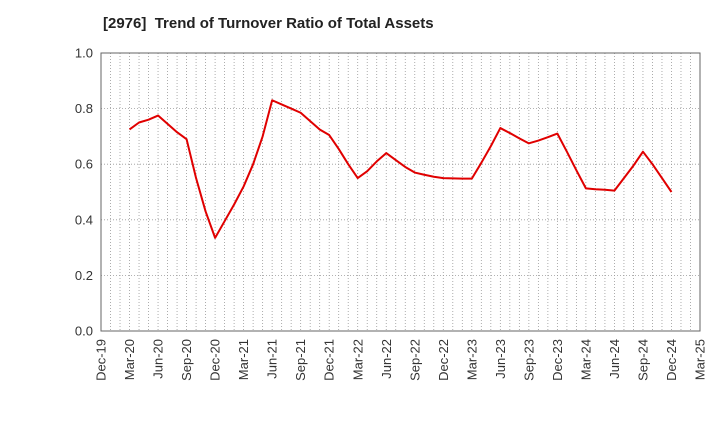  What do you see at coordinates (700, 359) in the screenshot?
I see `x-tick-label: Mar-25` at bounding box center [700, 359].